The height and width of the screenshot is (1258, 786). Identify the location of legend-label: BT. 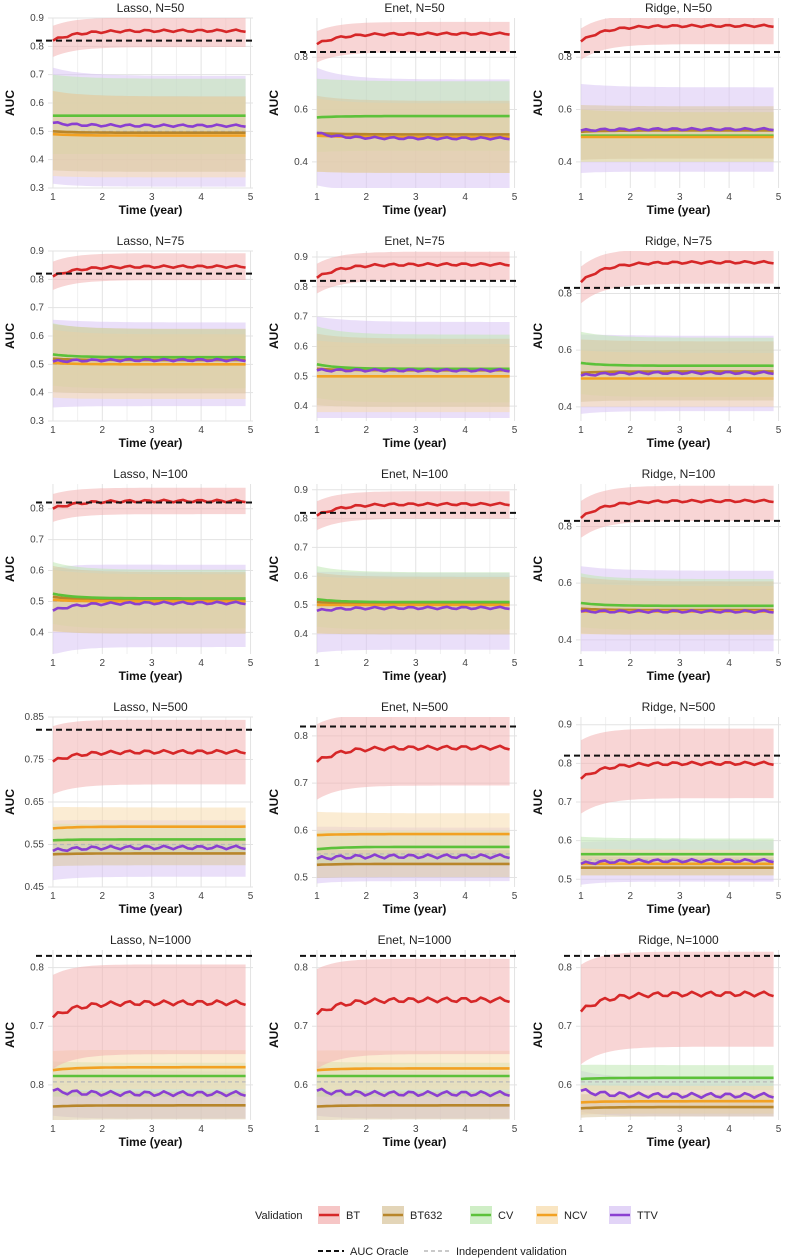
(353, 1216).